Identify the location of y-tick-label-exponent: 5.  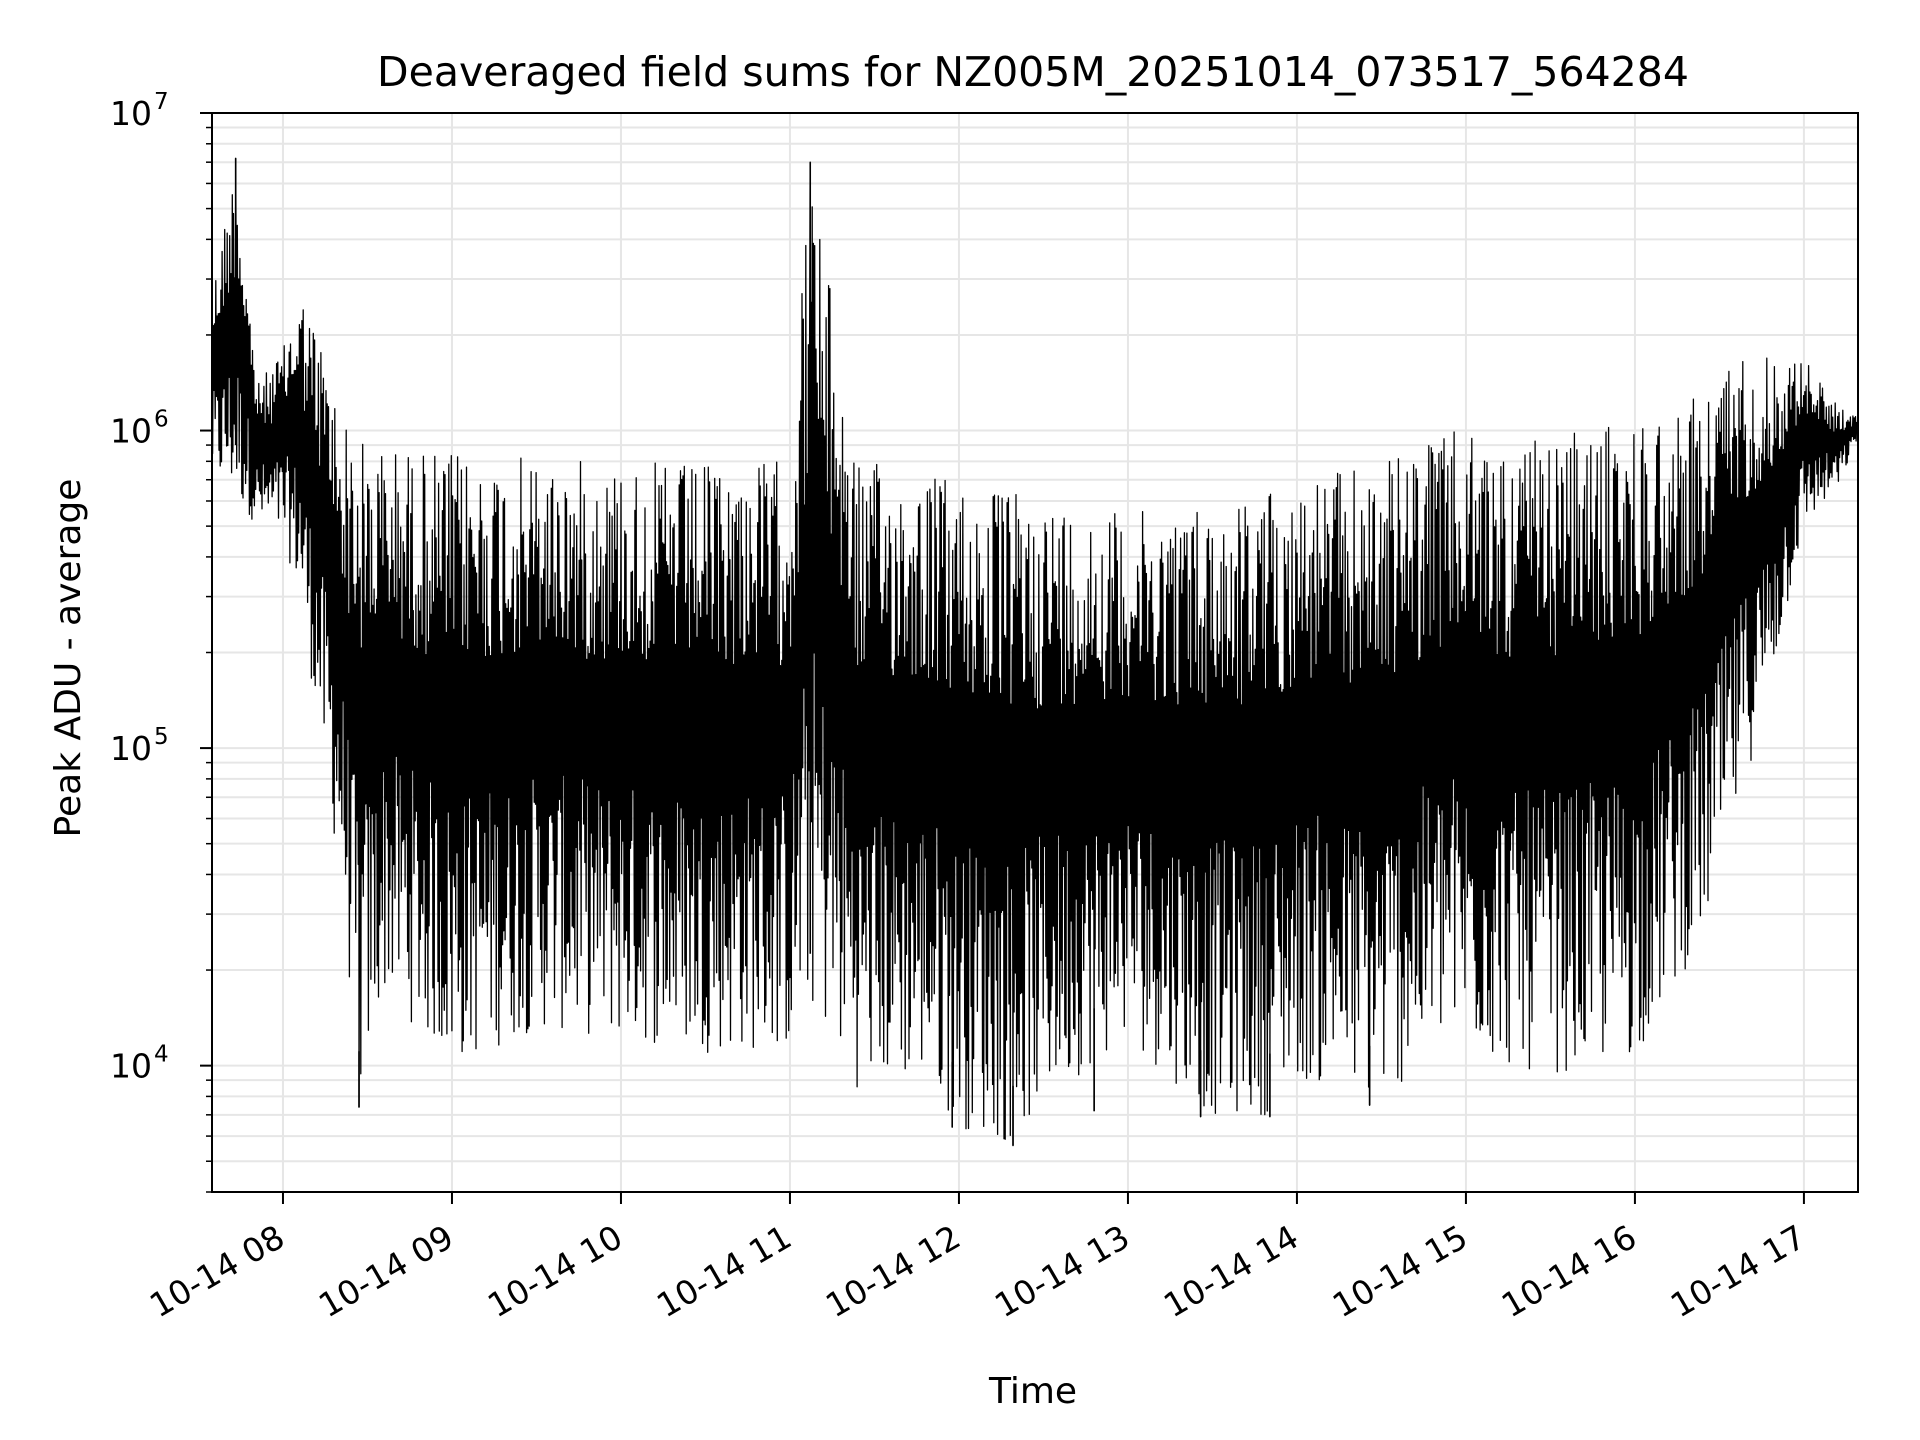
(161, 737).